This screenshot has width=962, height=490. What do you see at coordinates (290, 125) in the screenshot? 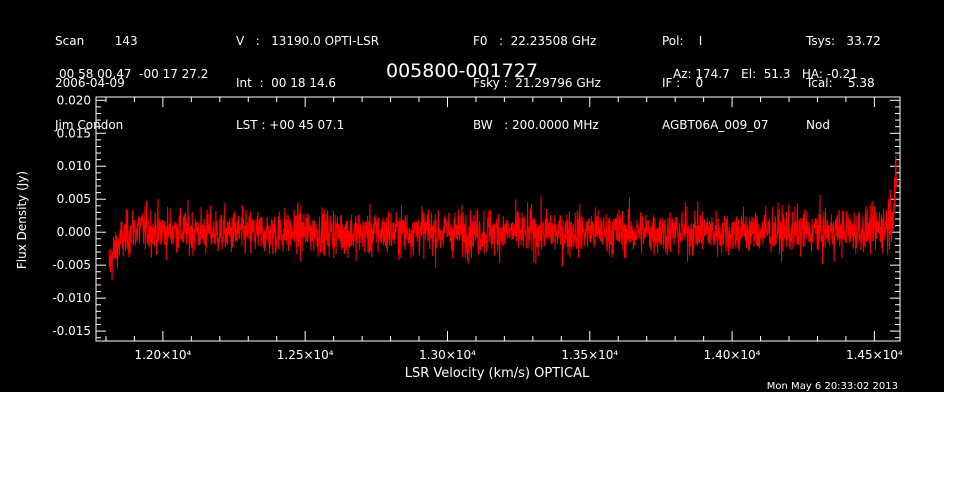
I see `lst-value: LST : +00 45 07.1` at bounding box center [290, 125].